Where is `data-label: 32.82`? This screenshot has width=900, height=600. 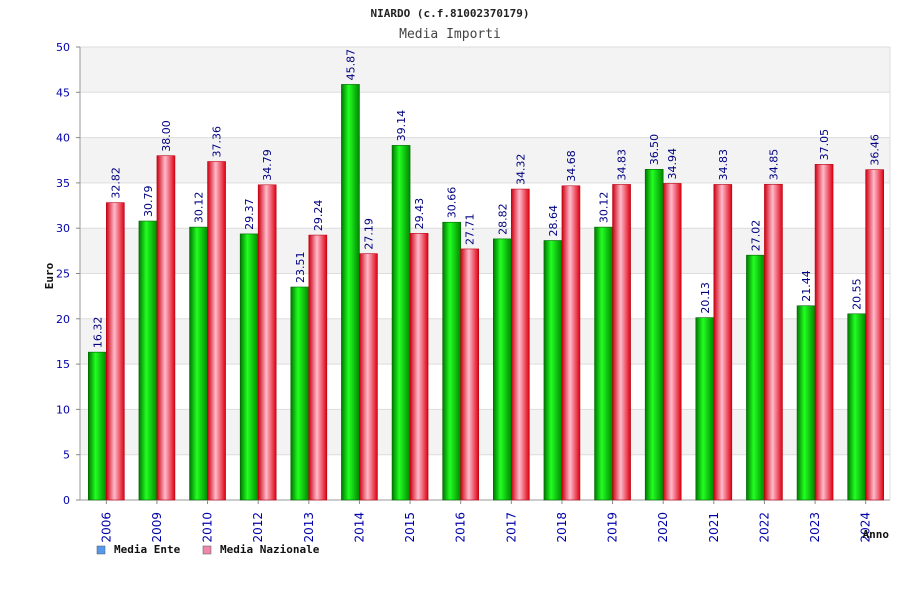
data-label: 32.82 is located at coordinates (115, 183).